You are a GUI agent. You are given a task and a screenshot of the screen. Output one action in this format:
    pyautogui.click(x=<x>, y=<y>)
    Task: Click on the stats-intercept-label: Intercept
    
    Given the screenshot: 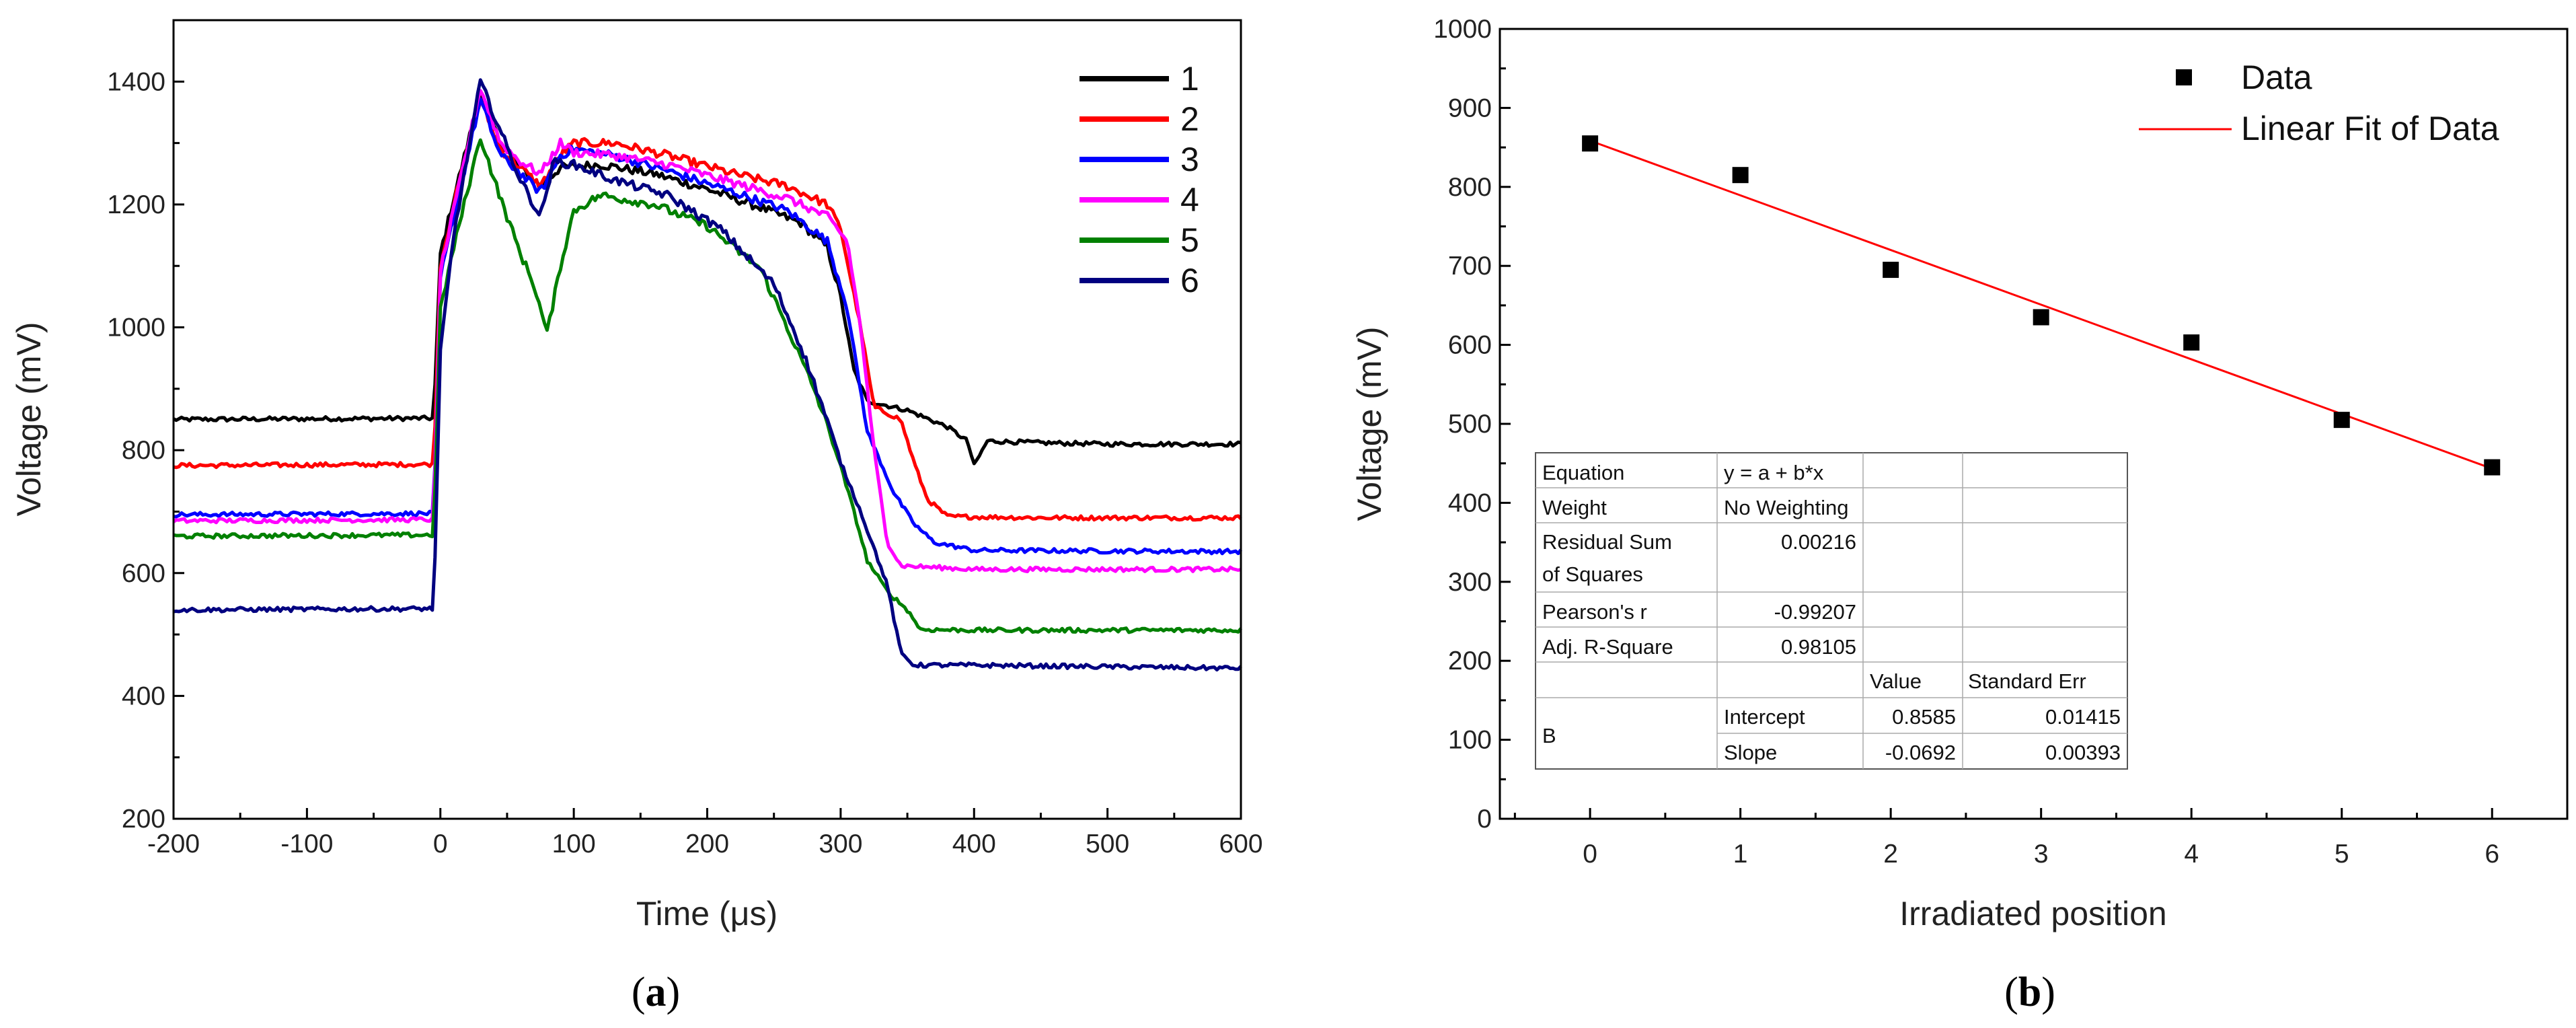 What is the action you would take?
    pyautogui.click(x=1764, y=717)
    